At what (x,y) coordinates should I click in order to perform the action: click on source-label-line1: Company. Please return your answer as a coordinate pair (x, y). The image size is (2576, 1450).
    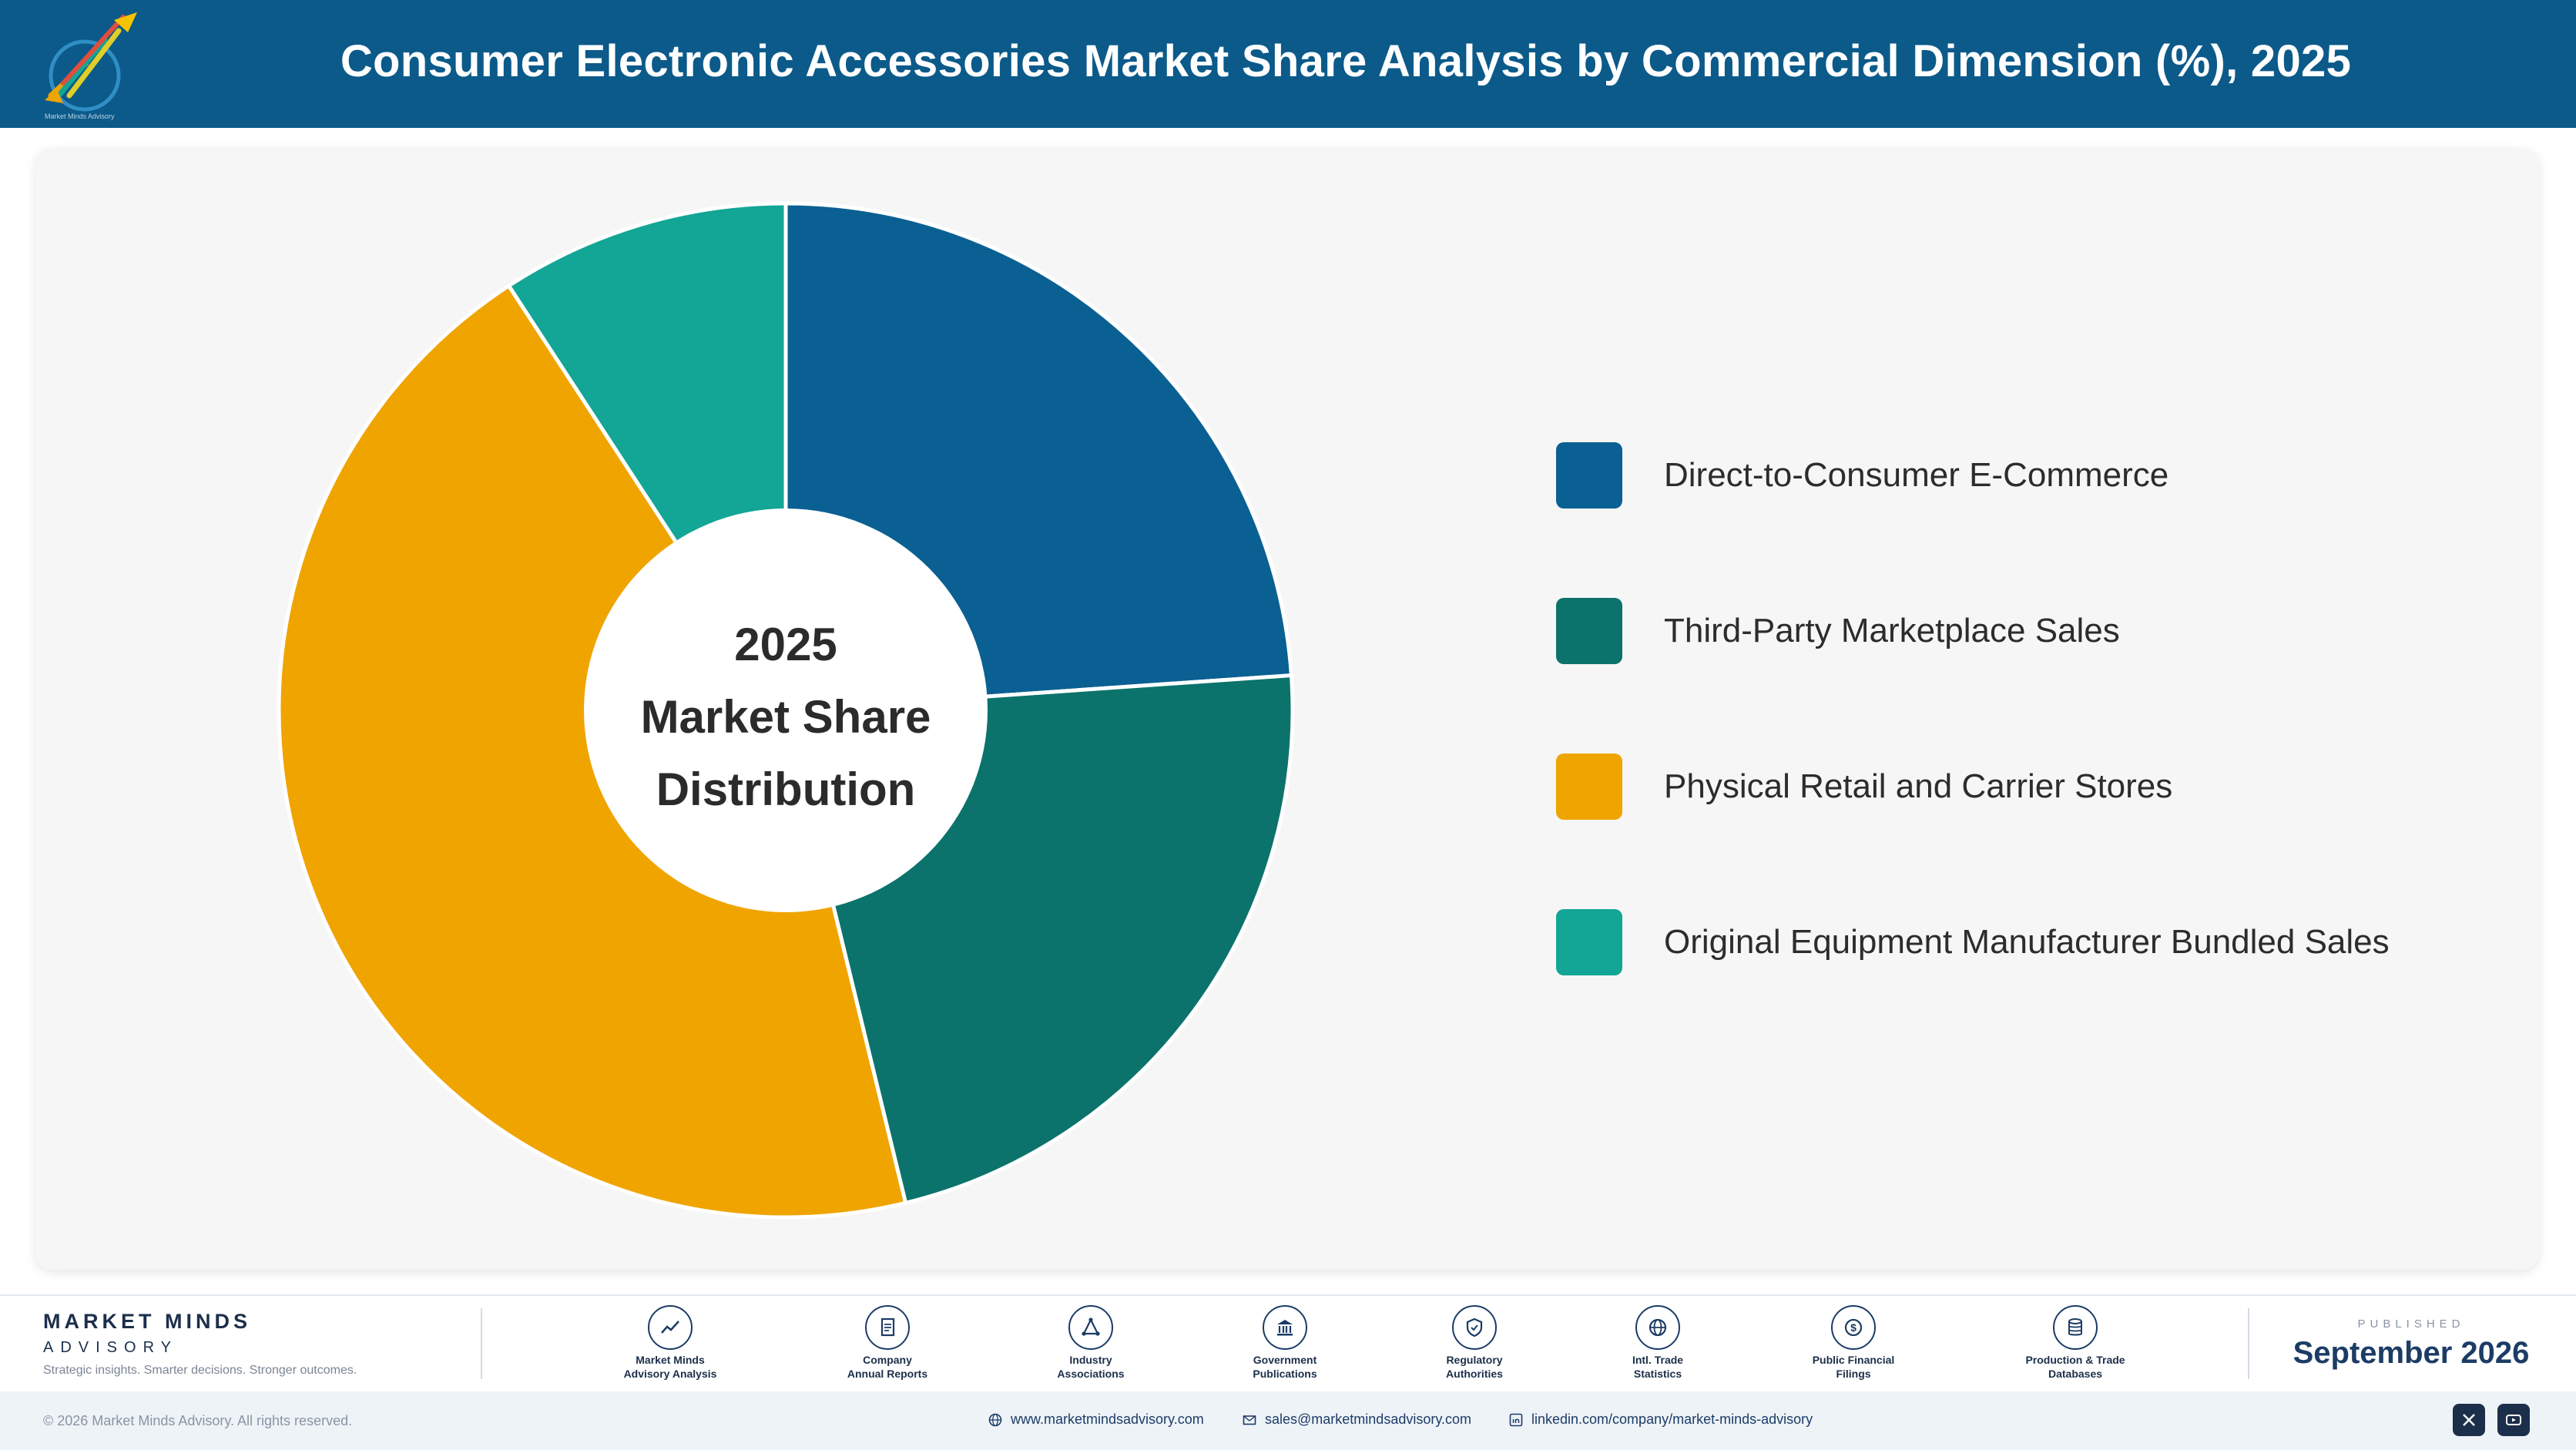
    Looking at the image, I should click on (887, 1360).